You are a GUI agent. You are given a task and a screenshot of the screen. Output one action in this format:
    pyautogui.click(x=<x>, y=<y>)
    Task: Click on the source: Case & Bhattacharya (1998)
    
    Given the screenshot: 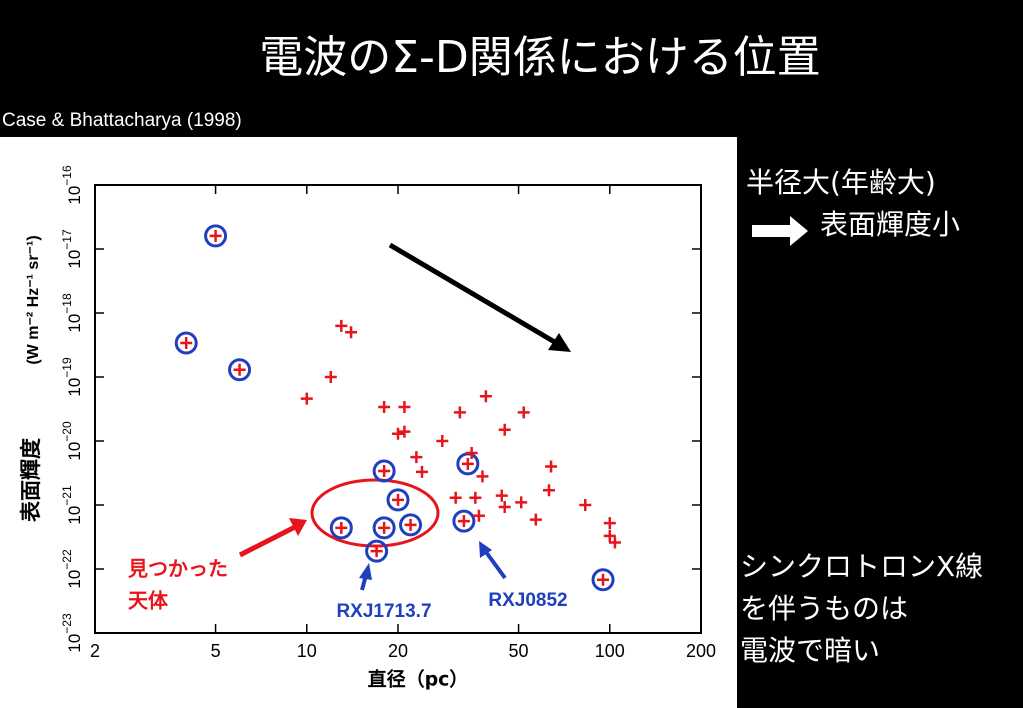 What is the action you would take?
    pyautogui.click(x=122, y=120)
    